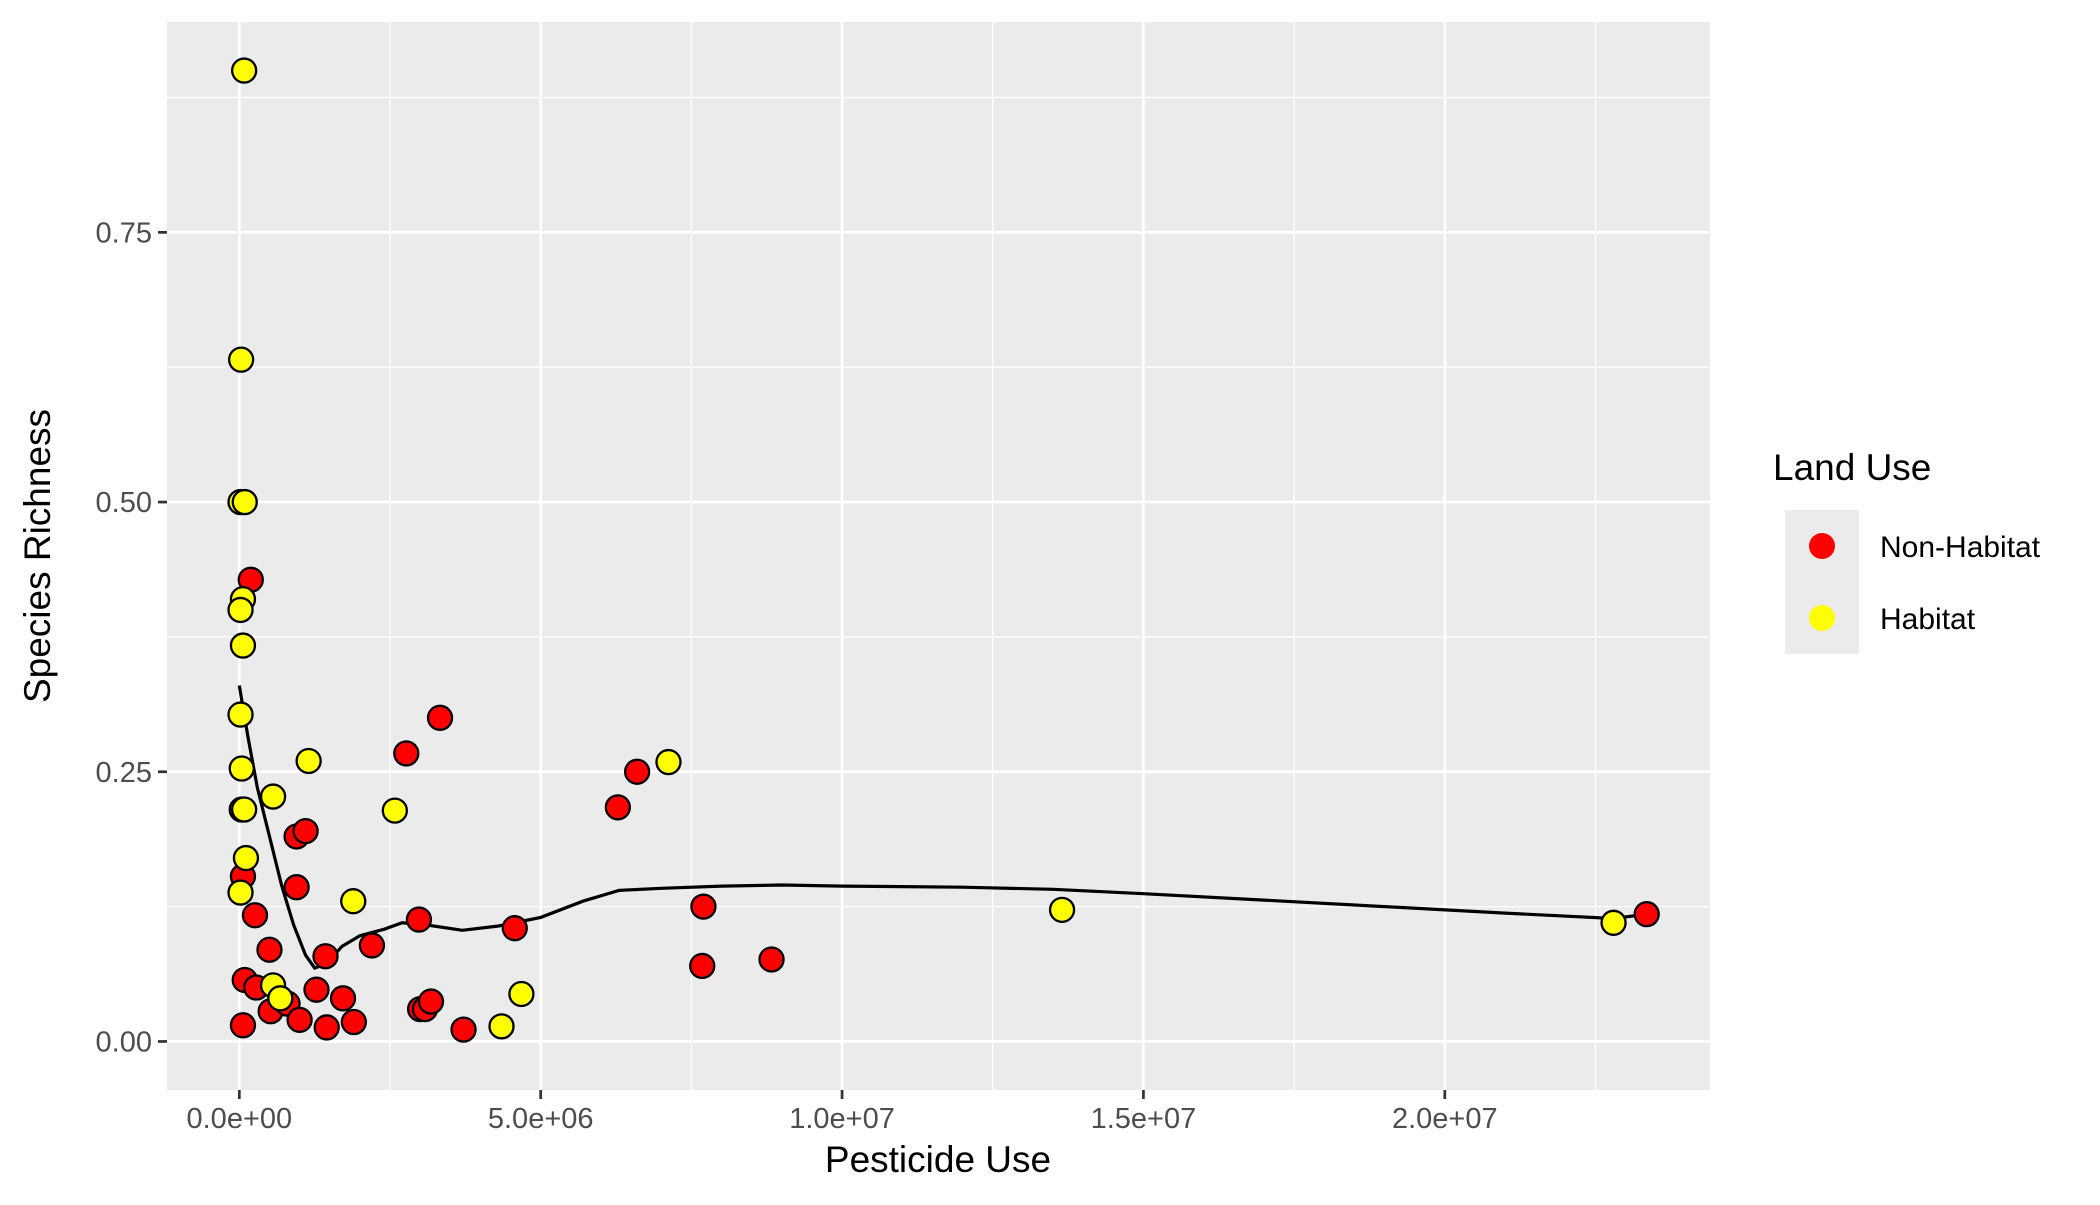 The height and width of the screenshot is (1205, 2100). I want to click on y-tick-label: 0.00, so click(124, 1042).